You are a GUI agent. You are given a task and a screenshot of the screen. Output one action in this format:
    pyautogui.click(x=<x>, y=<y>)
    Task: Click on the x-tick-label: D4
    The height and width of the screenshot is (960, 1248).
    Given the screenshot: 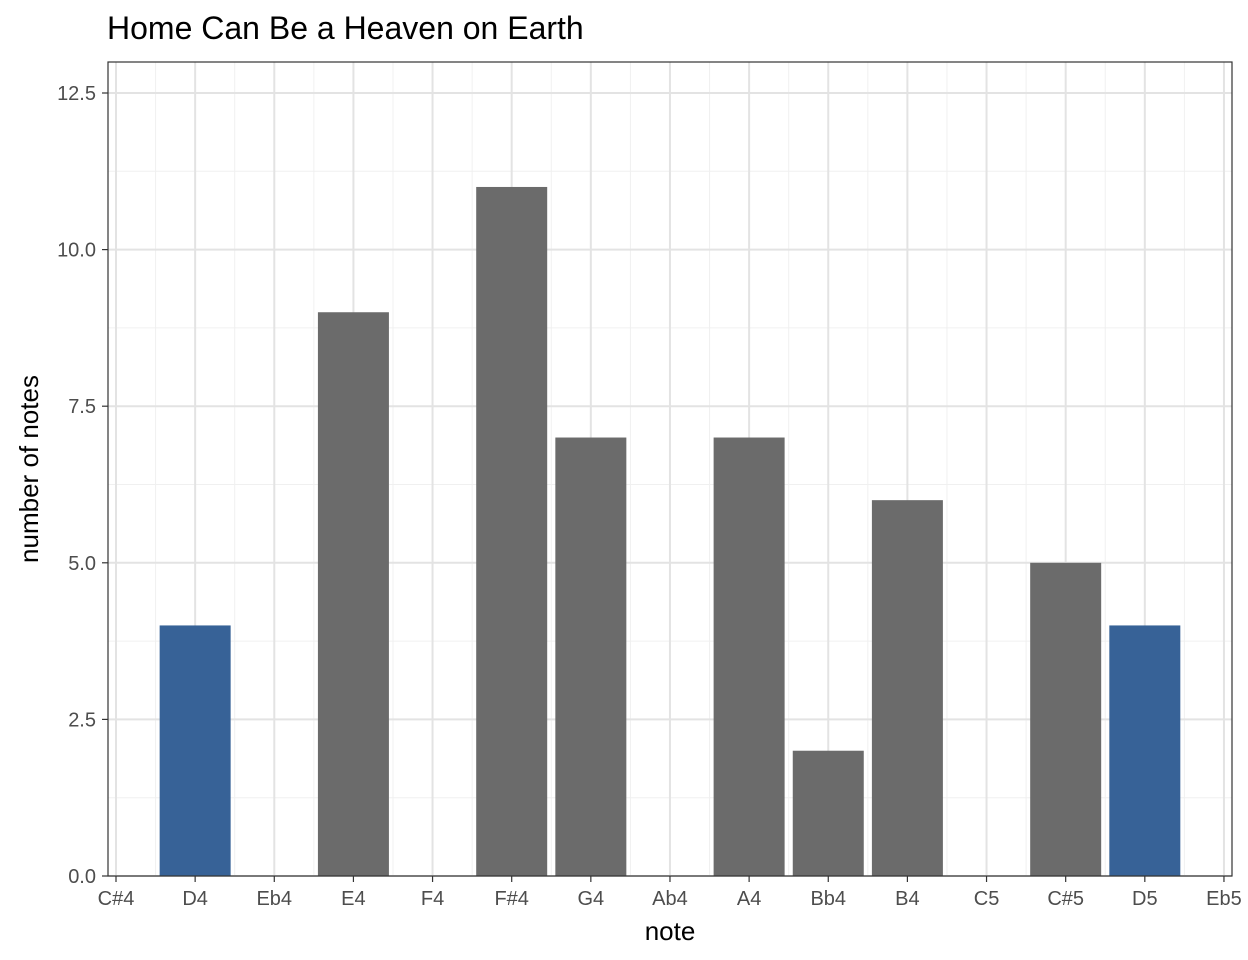 What is the action you would take?
    pyautogui.click(x=195, y=899)
    